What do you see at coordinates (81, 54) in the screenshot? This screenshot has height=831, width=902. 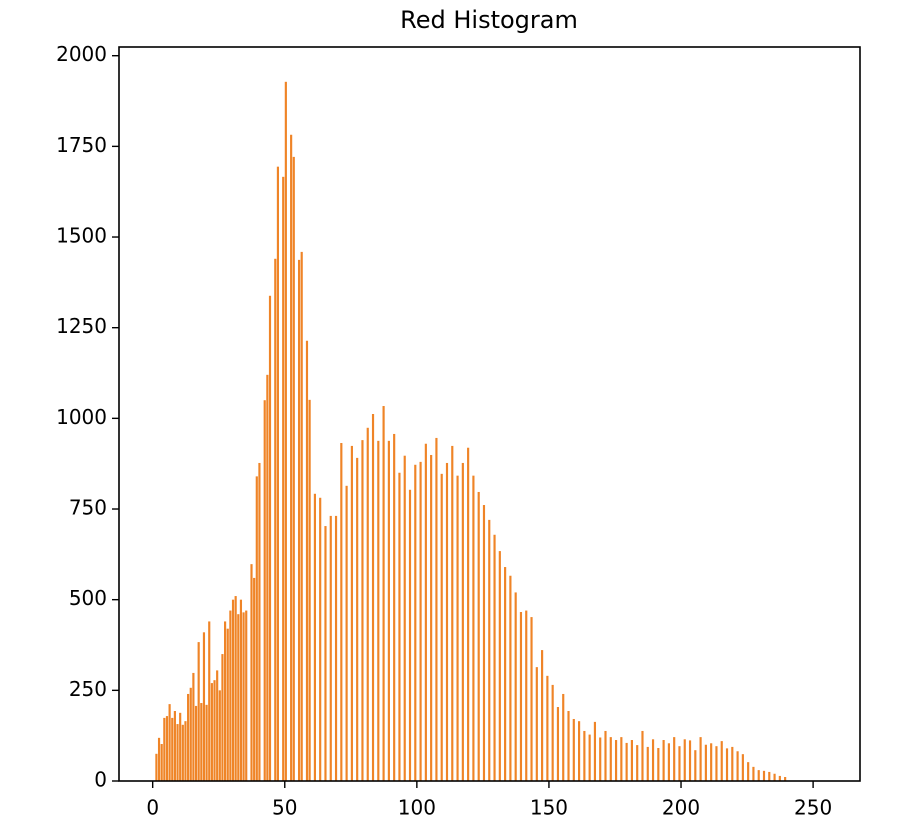 I see `y-tick-label: 2000` at bounding box center [81, 54].